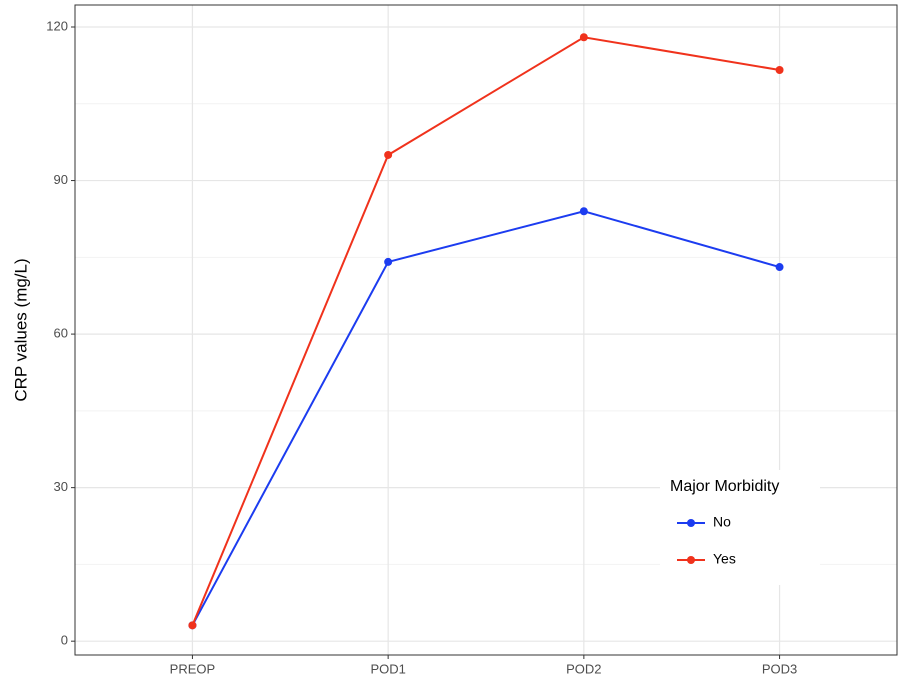 This screenshot has height=682, width=899. Describe the element at coordinates (740, 527) in the screenshot. I see `legend-box` at that location.